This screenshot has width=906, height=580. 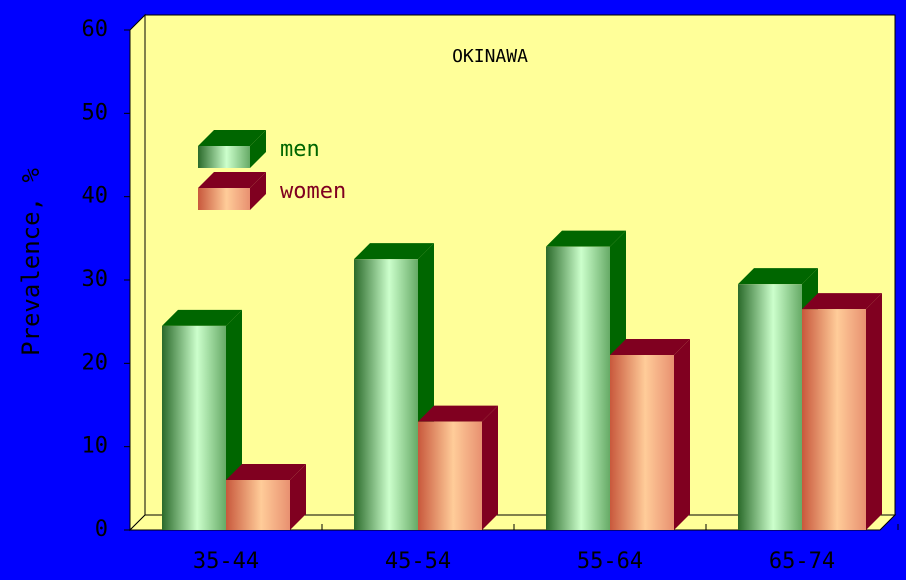 What do you see at coordinates (101, 529) in the screenshot?
I see `y-tick-label: 0` at bounding box center [101, 529].